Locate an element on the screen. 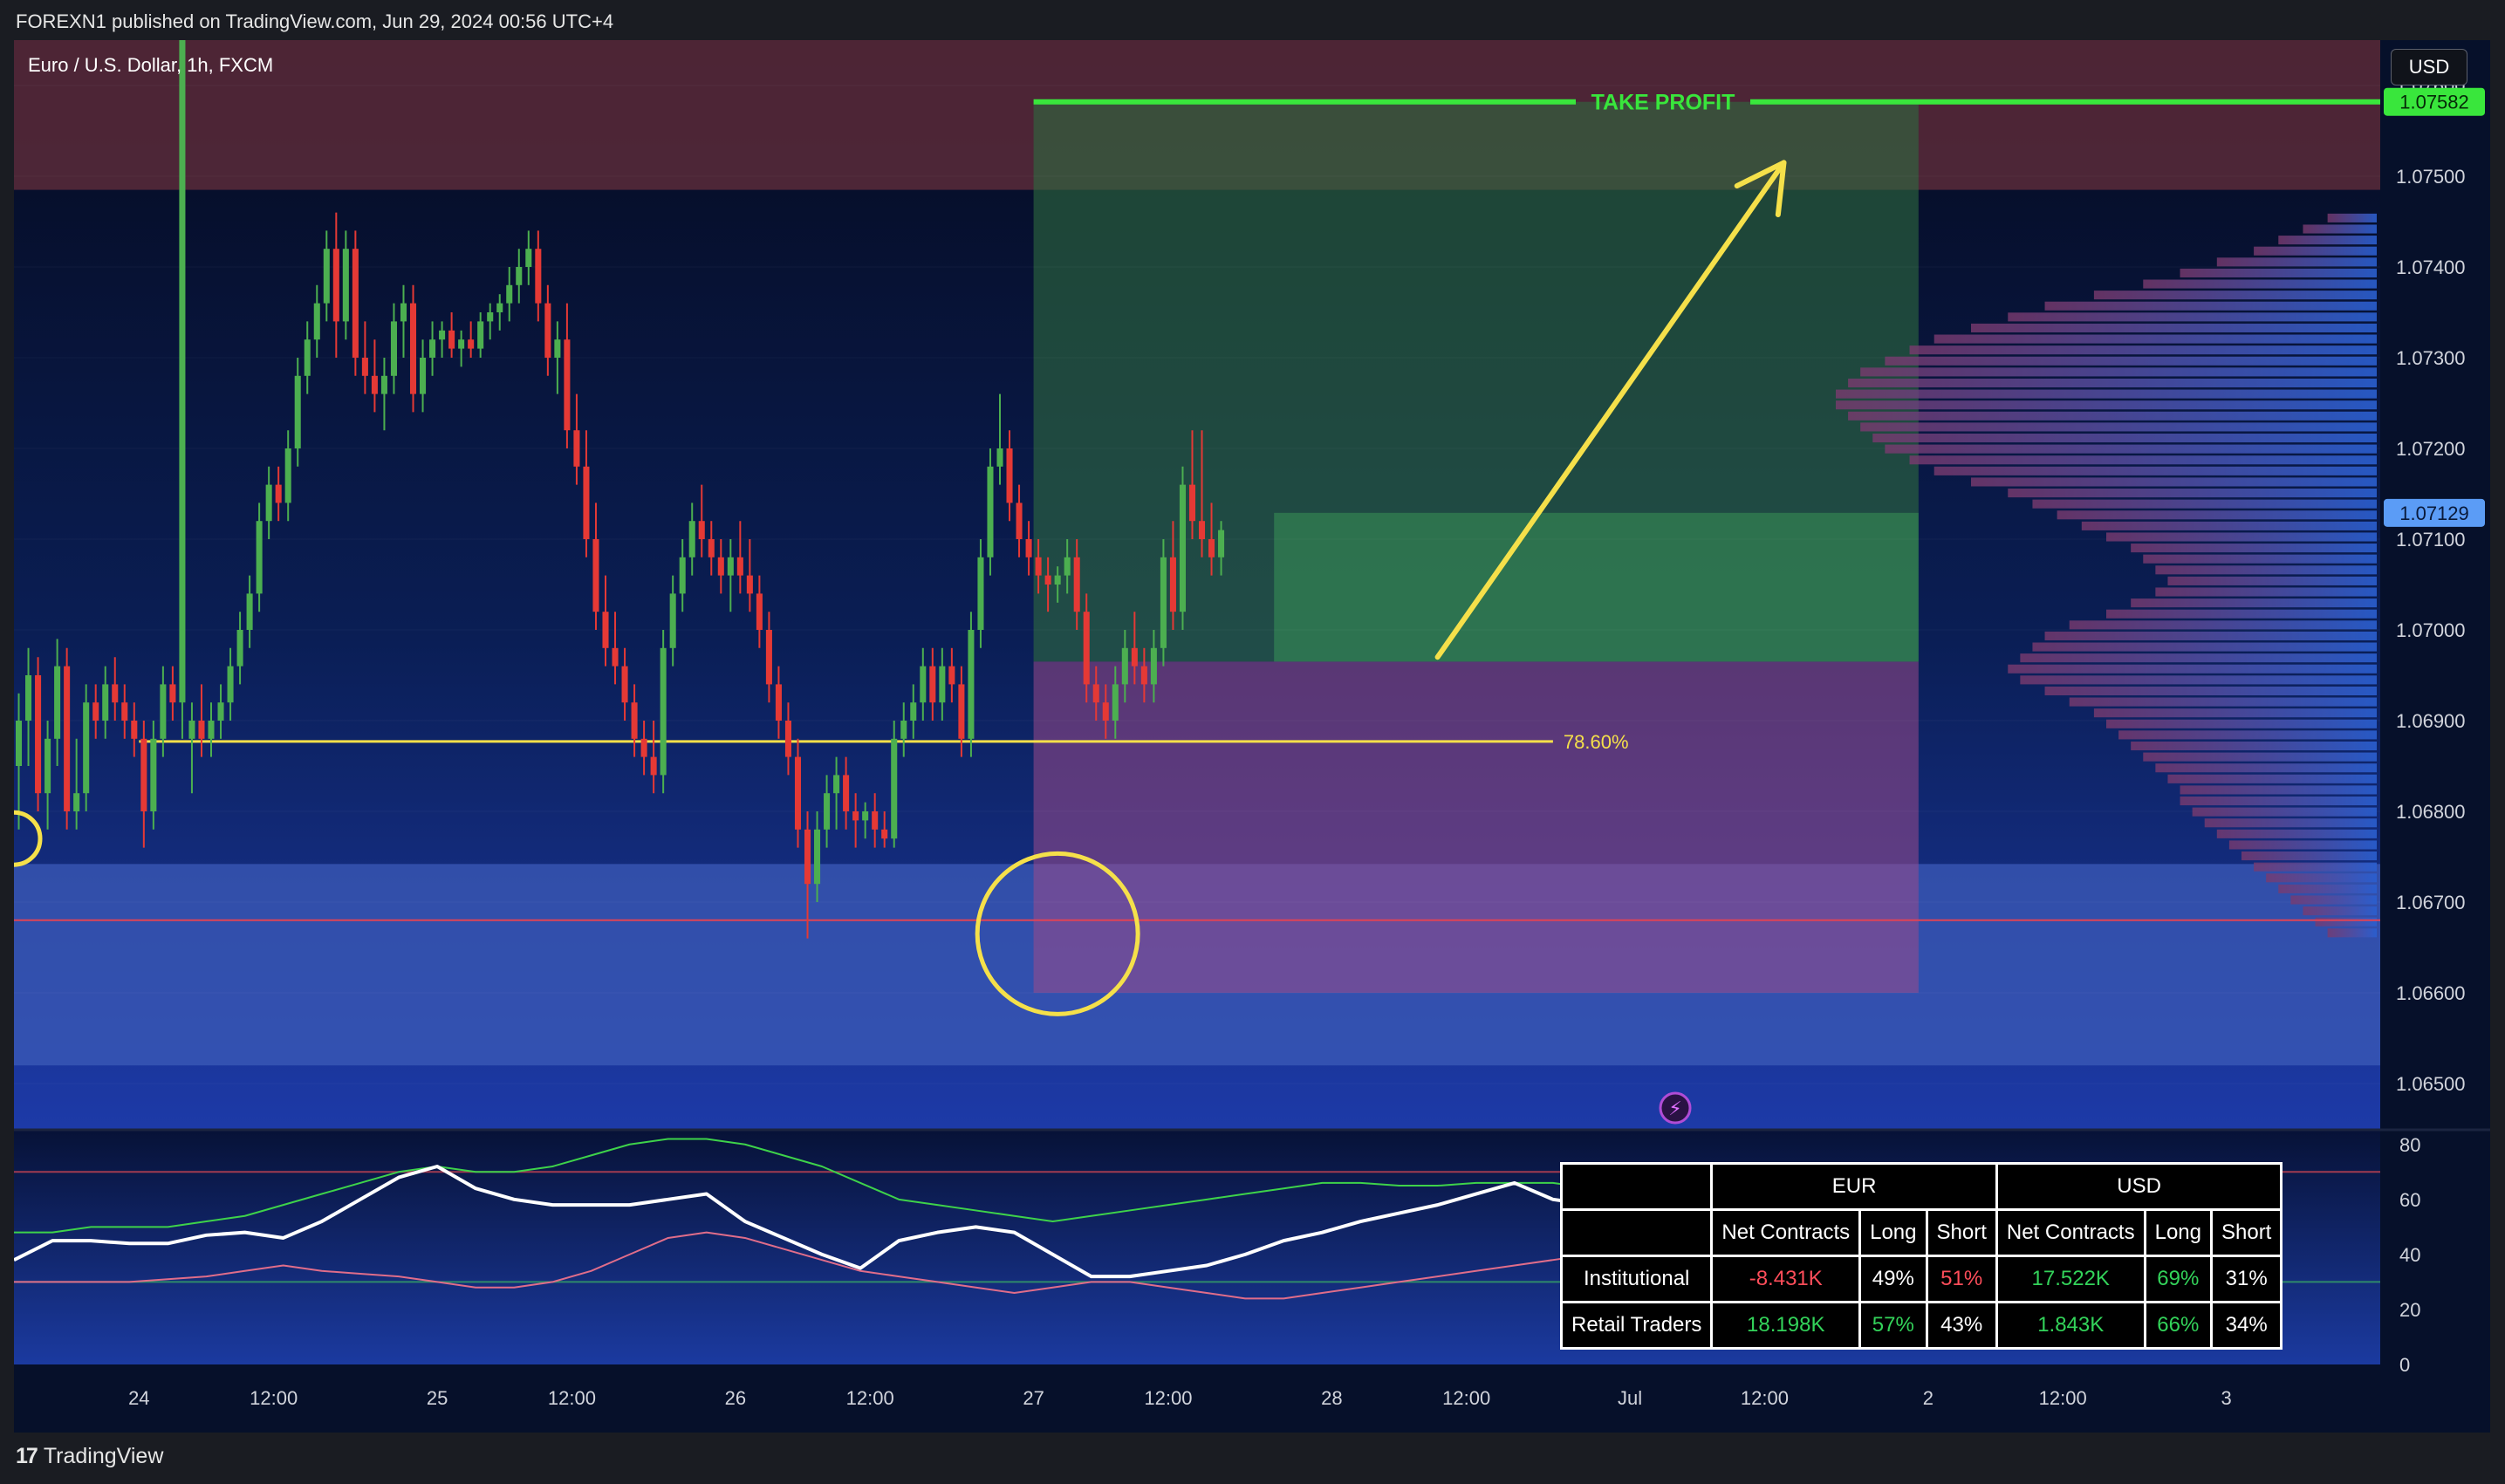 This screenshot has width=2505, height=1484. price-tick-label: 1.07500 is located at coordinates (2431, 177).